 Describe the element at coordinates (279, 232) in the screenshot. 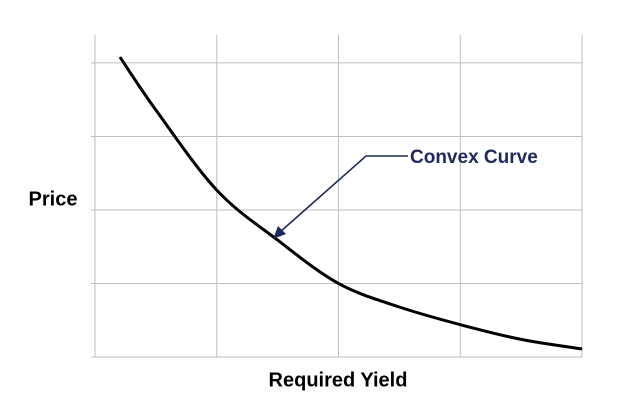

I see `annotation-arrowhead` at that location.